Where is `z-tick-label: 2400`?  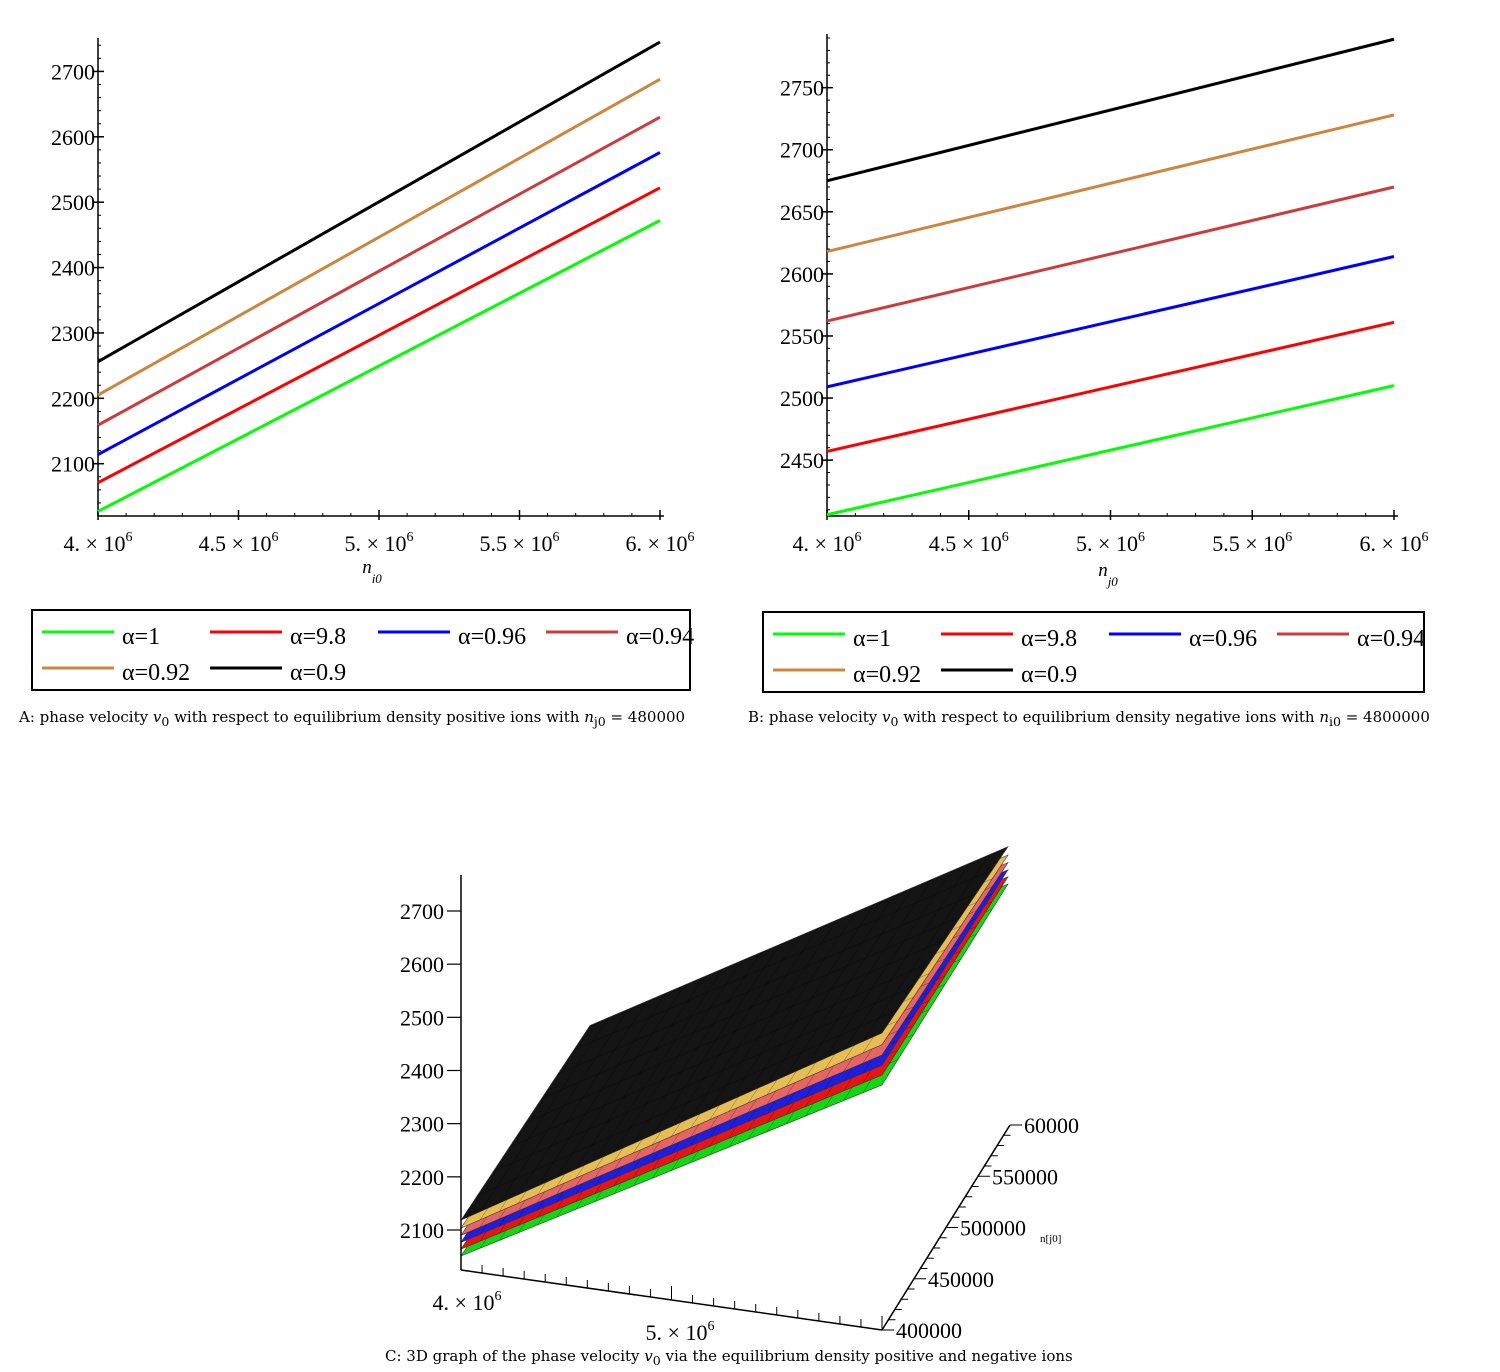
z-tick-label: 2400 is located at coordinates (422, 1071).